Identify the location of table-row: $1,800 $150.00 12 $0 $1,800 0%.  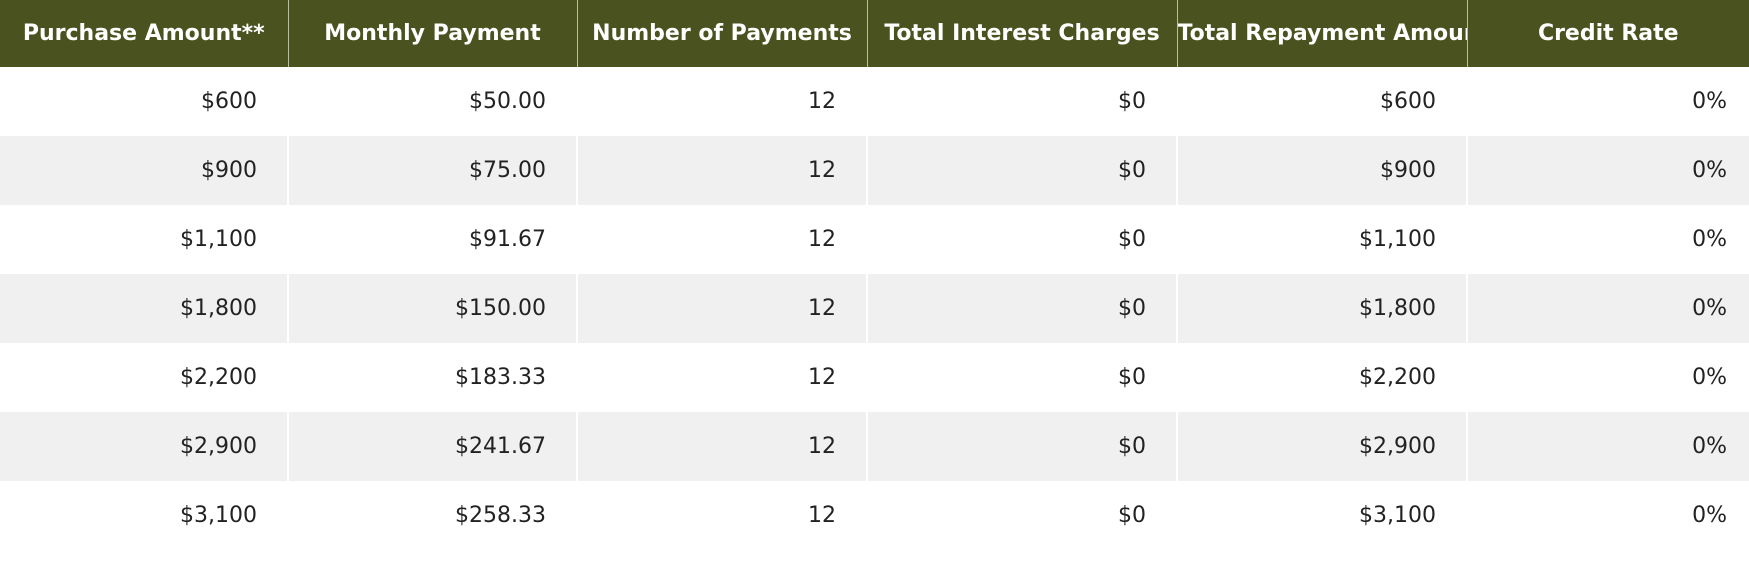
(874, 308).